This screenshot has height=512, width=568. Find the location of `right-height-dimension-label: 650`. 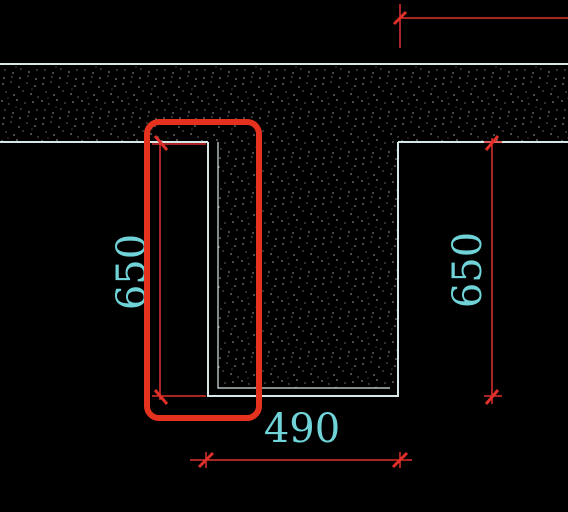

right-height-dimension-label: 650 is located at coordinates (468, 270).